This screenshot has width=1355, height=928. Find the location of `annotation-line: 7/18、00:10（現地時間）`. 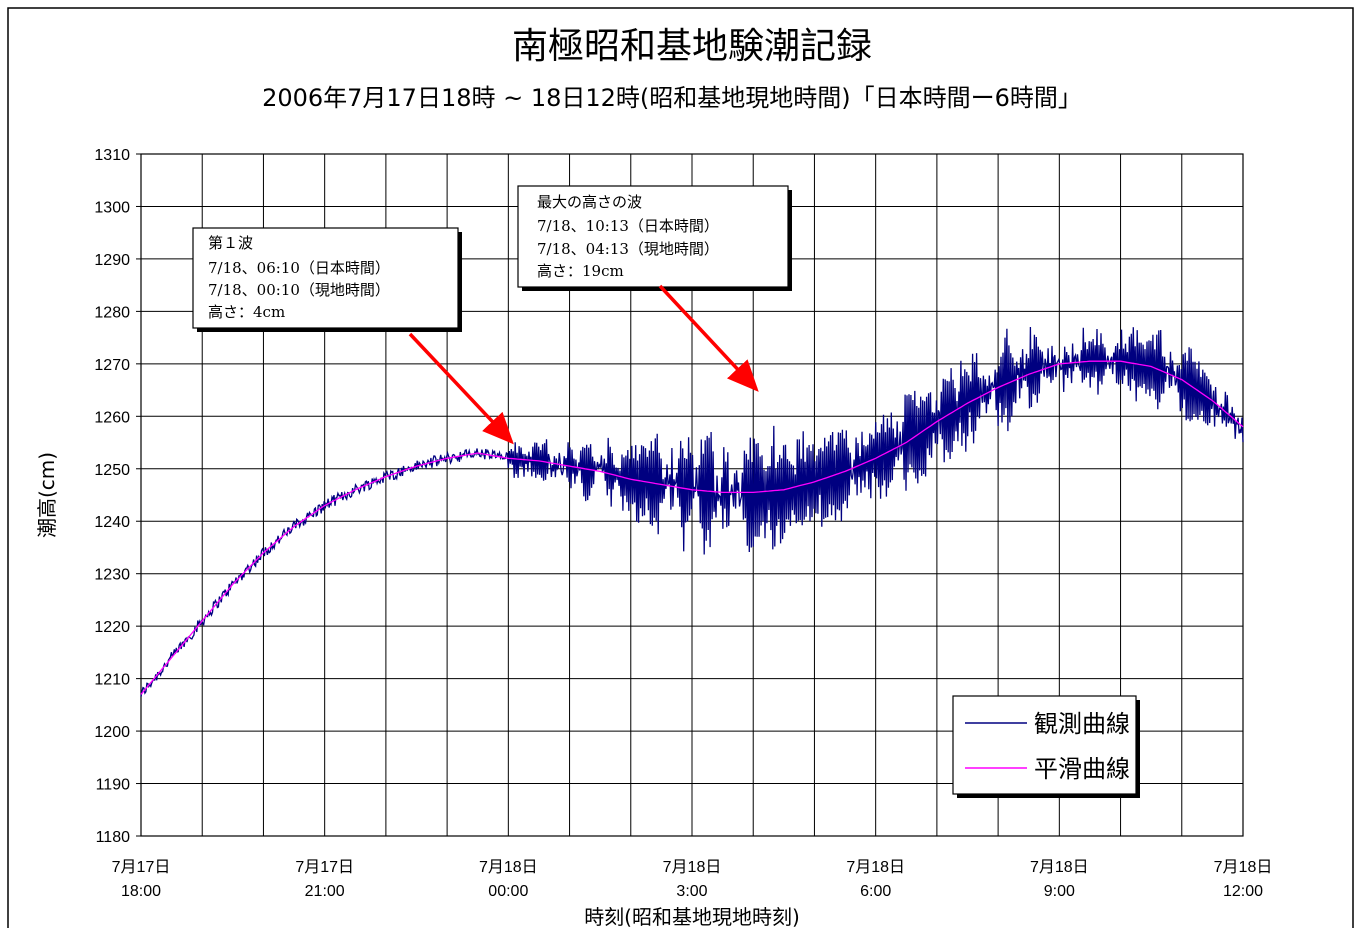

annotation-line: 7/18、00:10（現地時間） is located at coordinates (299, 290).